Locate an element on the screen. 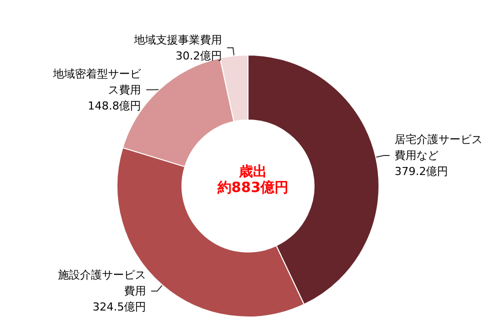 This screenshot has width=500, height=334. slice-label: 地域密着型サービス費用 is located at coordinates (97, 81).